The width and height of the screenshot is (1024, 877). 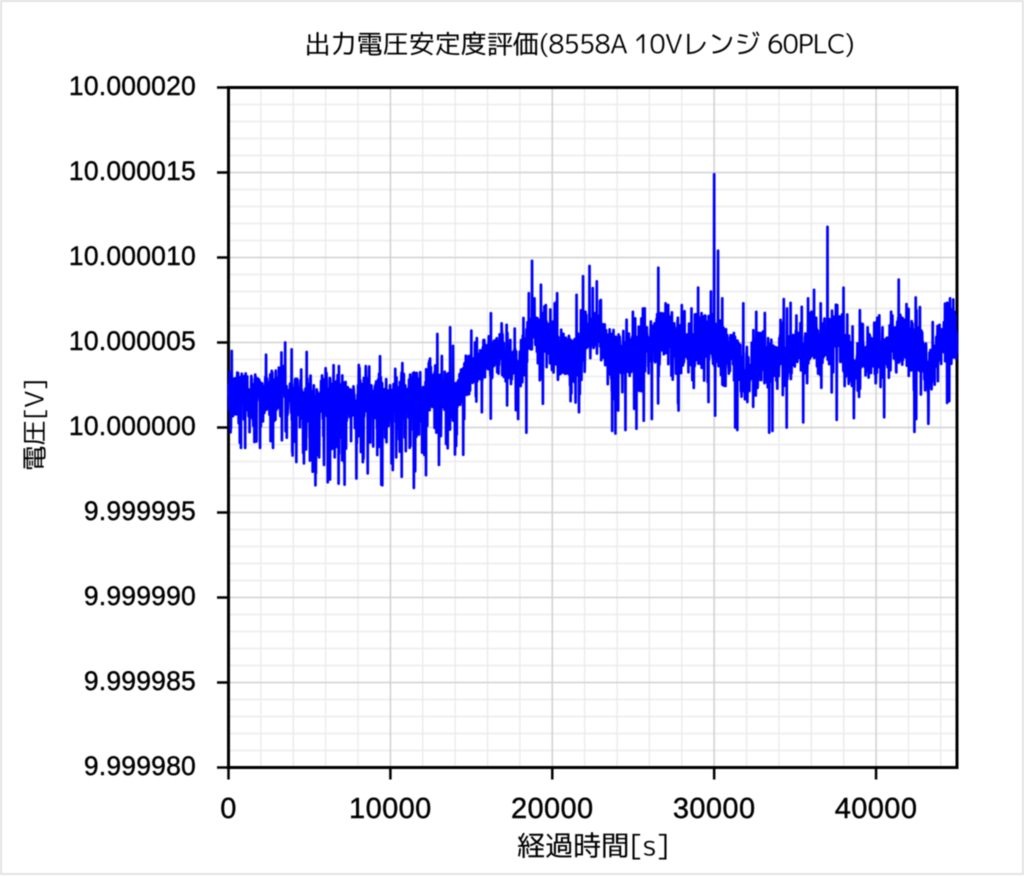 I want to click on x-axis-title-glyphs, so click(x=592, y=846).